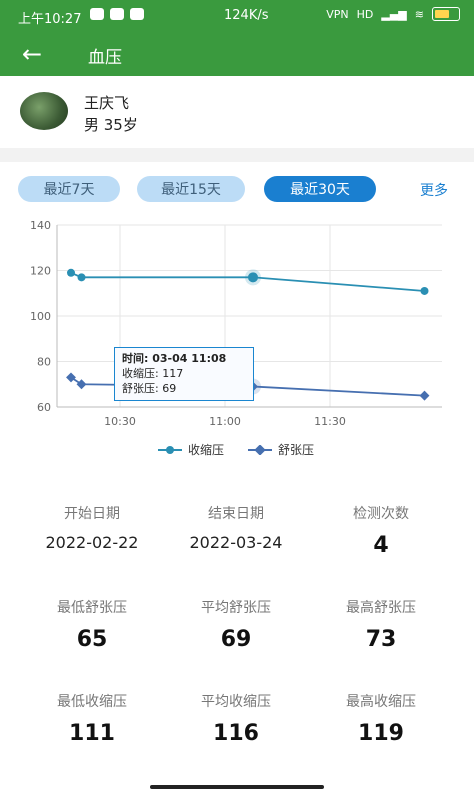  What do you see at coordinates (236, 733) in the screenshot?
I see `stat-value: 116` at bounding box center [236, 733].